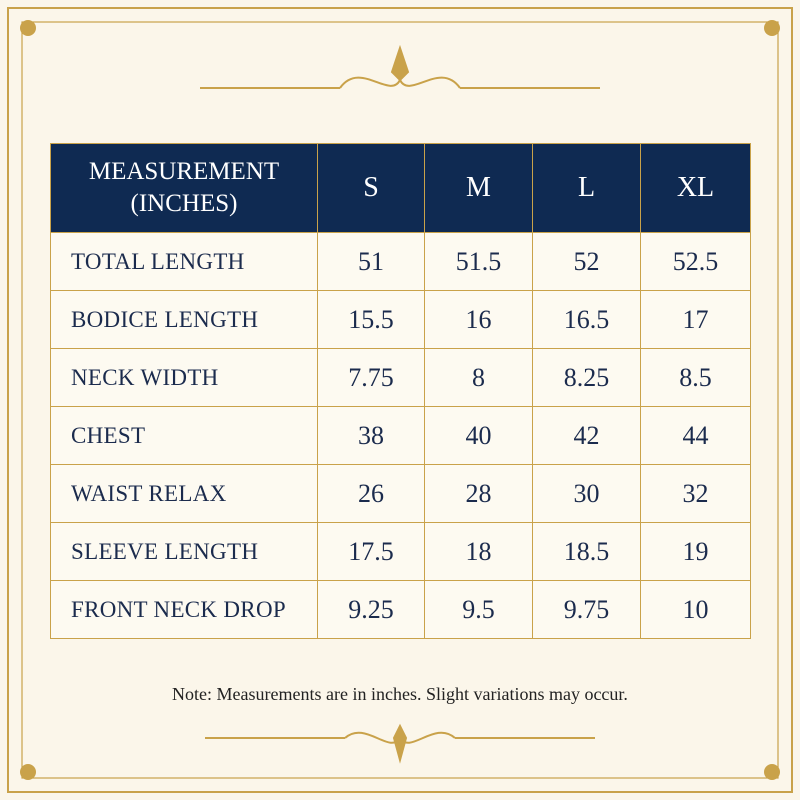 This screenshot has height=800, width=800. Describe the element at coordinates (184, 319) in the screenshot. I see `row-label: BODICE LENGTH` at that location.